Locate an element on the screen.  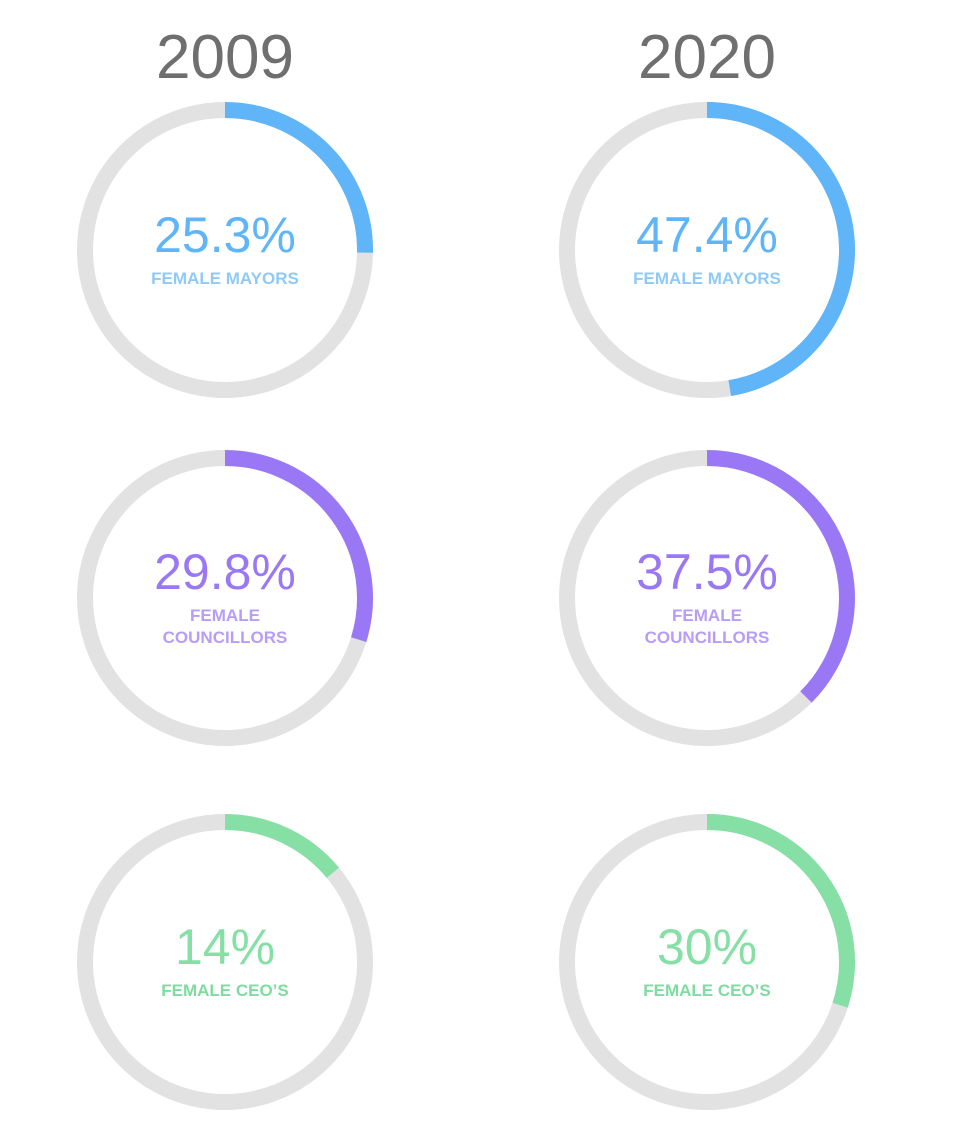
year-heading-2020: 2020 is located at coordinates (707, 57).